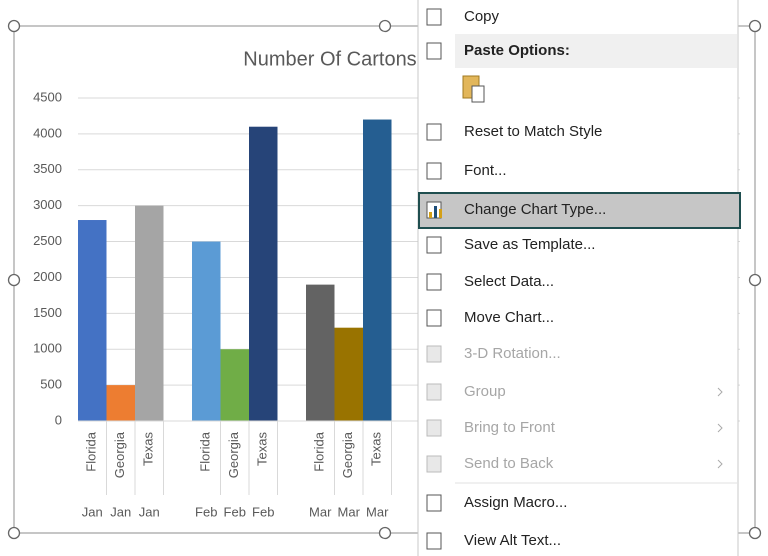  I want to click on y-tick-label: 500, so click(51, 384).